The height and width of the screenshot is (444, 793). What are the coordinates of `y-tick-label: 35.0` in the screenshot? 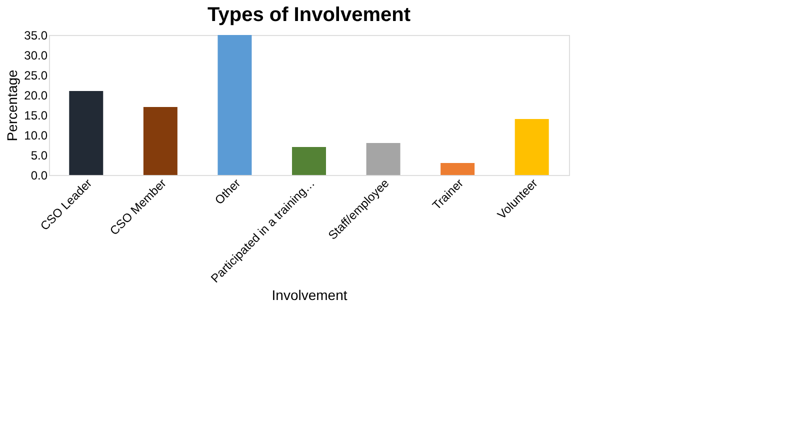 It's located at (36, 35).